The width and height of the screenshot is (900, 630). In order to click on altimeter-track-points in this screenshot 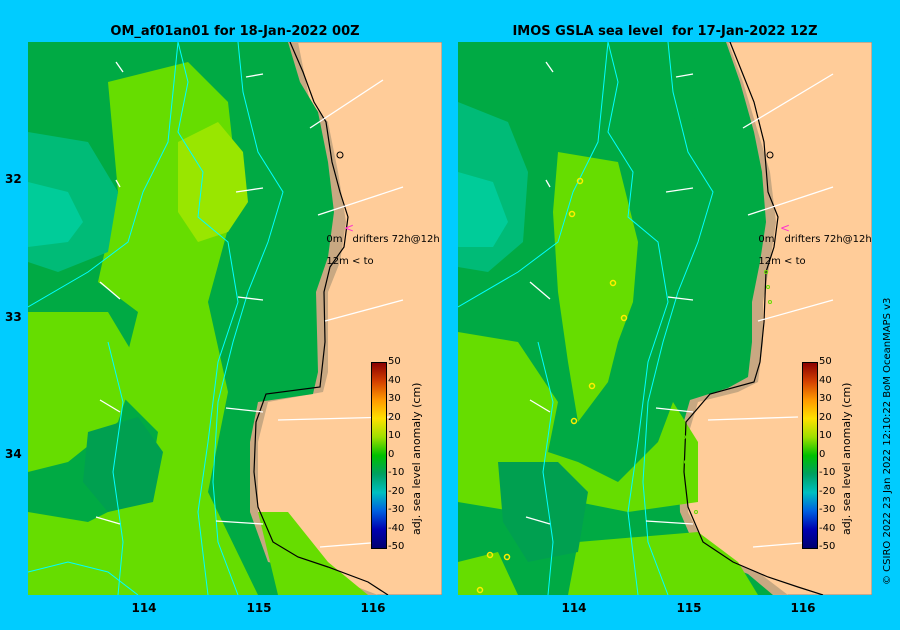, I will do `click(552, 385)`.